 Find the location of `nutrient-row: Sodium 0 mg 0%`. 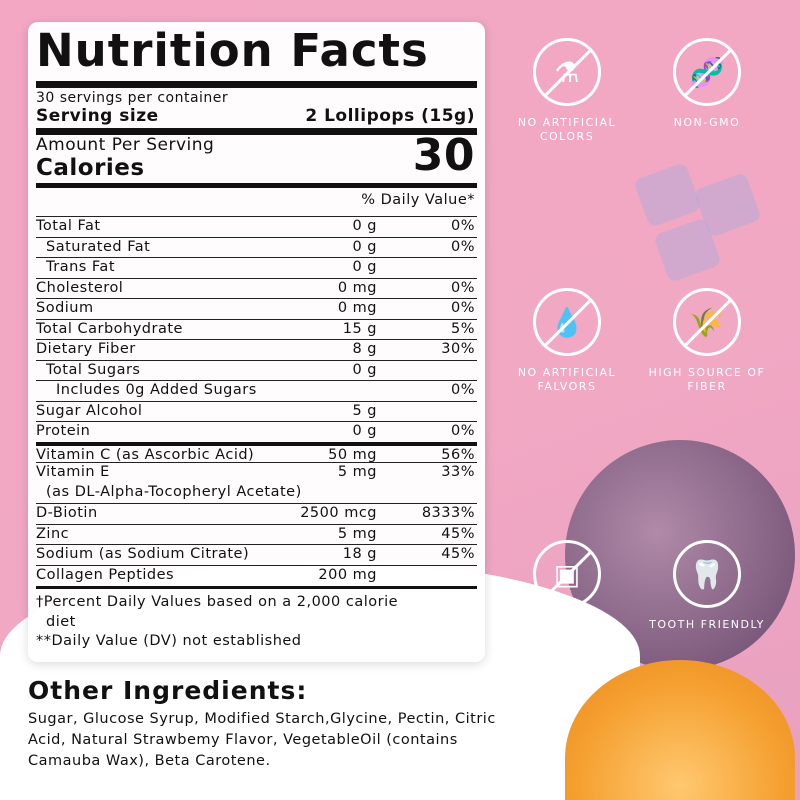

nutrient-row: Sodium 0 mg 0% is located at coordinates (256, 308).